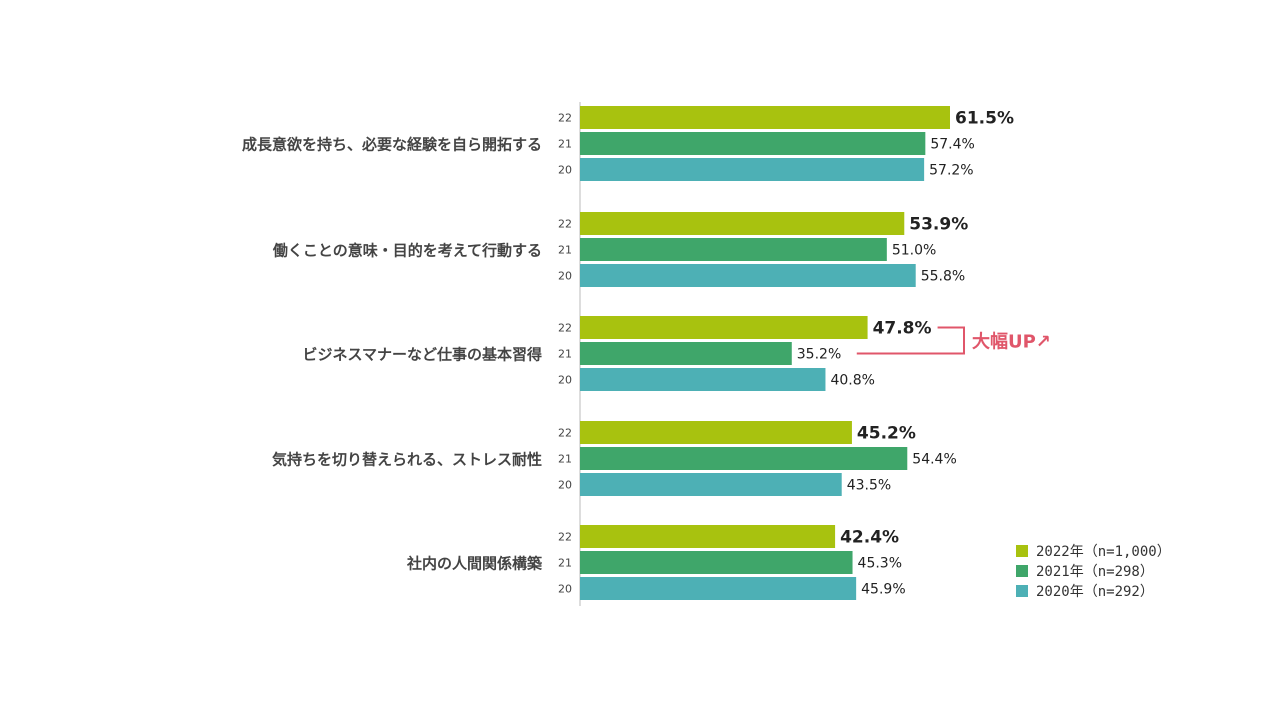  I want to click on legend-label: 2020年（n=292）, so click(1095, 592).